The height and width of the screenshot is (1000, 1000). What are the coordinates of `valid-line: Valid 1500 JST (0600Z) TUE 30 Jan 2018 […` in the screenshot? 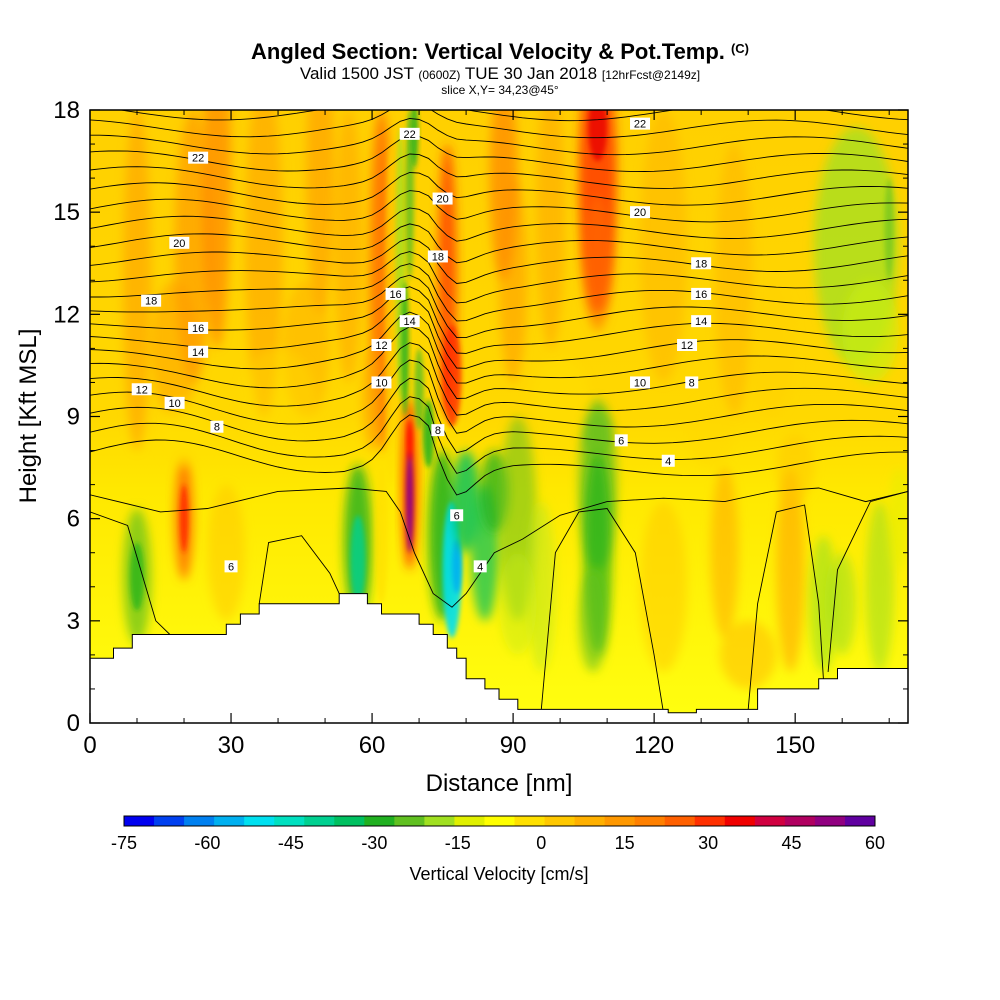 It's located at (500, 74).